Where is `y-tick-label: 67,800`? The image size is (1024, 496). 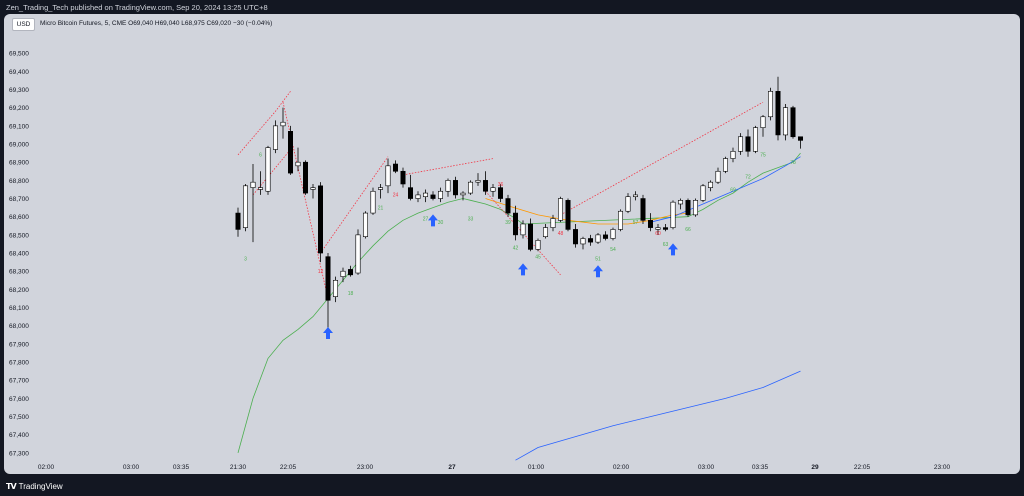
y-tick-label: 67,800 is located at coordinates (19, 363).